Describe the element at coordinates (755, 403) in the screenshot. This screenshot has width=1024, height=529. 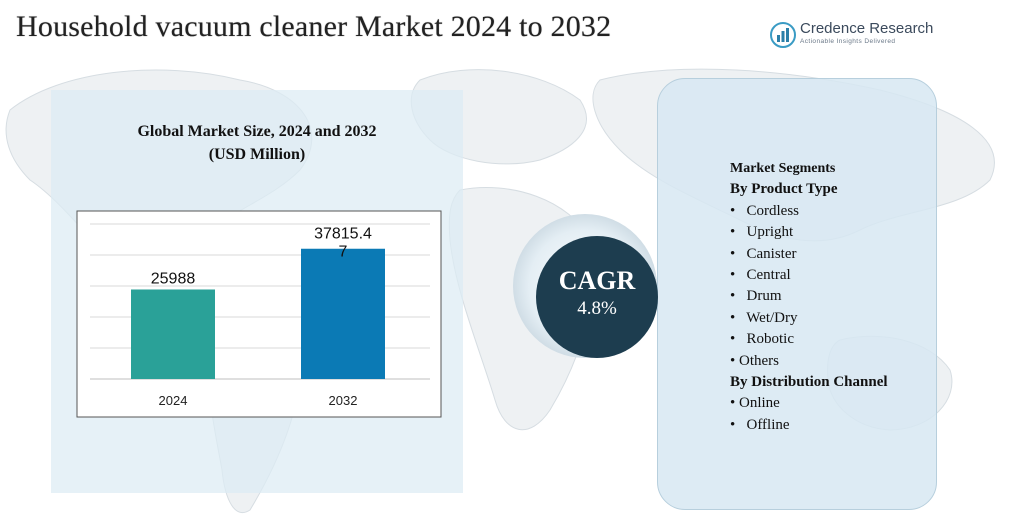
I see `segment-item: • Online` at that location.